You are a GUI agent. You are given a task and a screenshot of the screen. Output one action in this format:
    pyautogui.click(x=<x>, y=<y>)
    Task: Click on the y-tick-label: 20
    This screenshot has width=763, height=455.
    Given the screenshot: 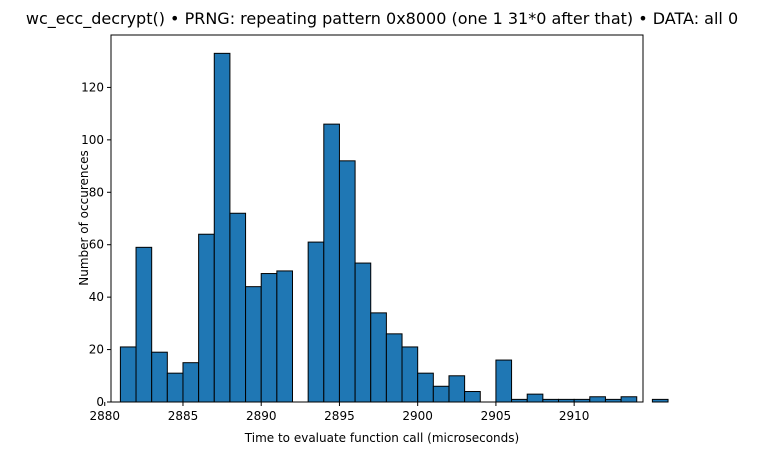 What is the action you would take?
    pyautogui.click(x=96, y=350)
    